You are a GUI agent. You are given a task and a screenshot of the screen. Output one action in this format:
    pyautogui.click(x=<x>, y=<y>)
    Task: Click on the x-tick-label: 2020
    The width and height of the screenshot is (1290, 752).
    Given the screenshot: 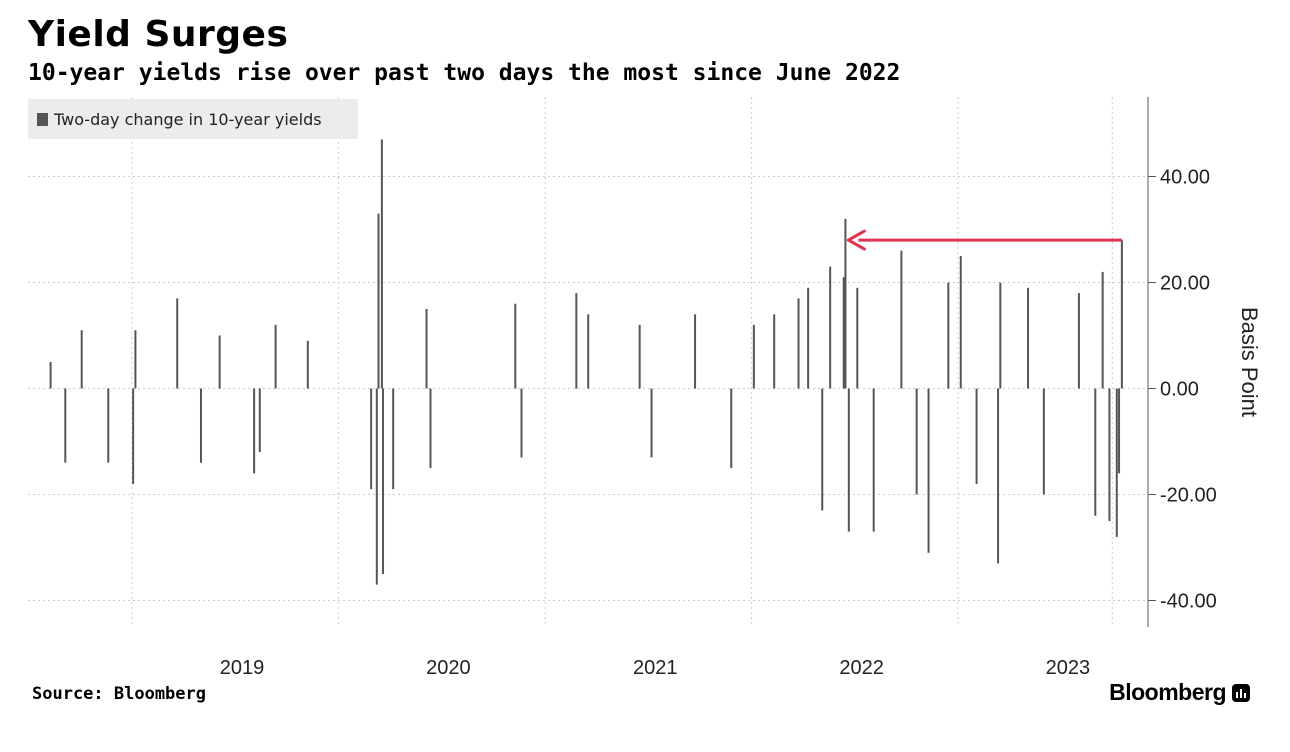 What is the action you would take?
    pyautogui.click(x=448, y=668)
    